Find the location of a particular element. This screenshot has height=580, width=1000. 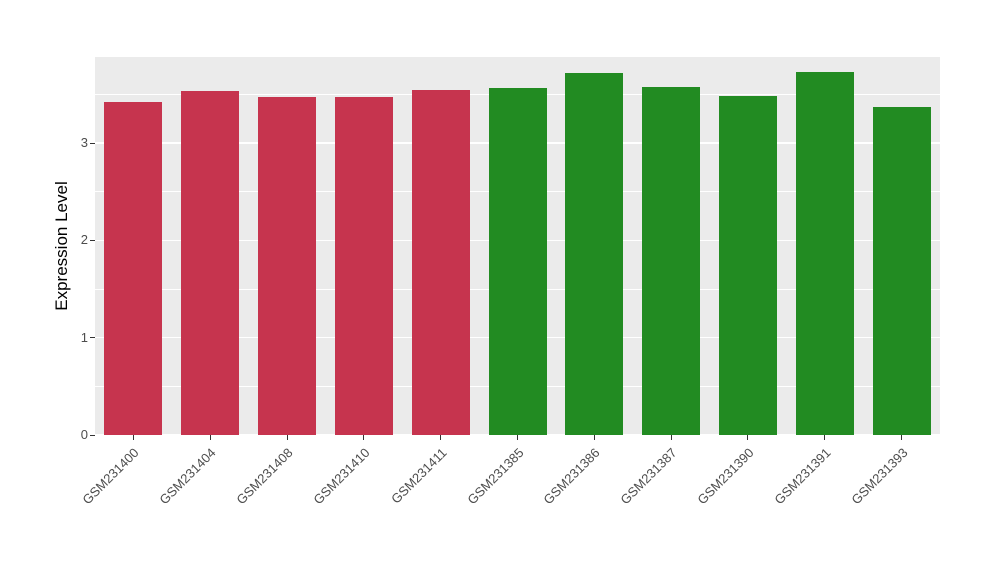

y-tick-label: 1 is located at coordinates (84, 337).